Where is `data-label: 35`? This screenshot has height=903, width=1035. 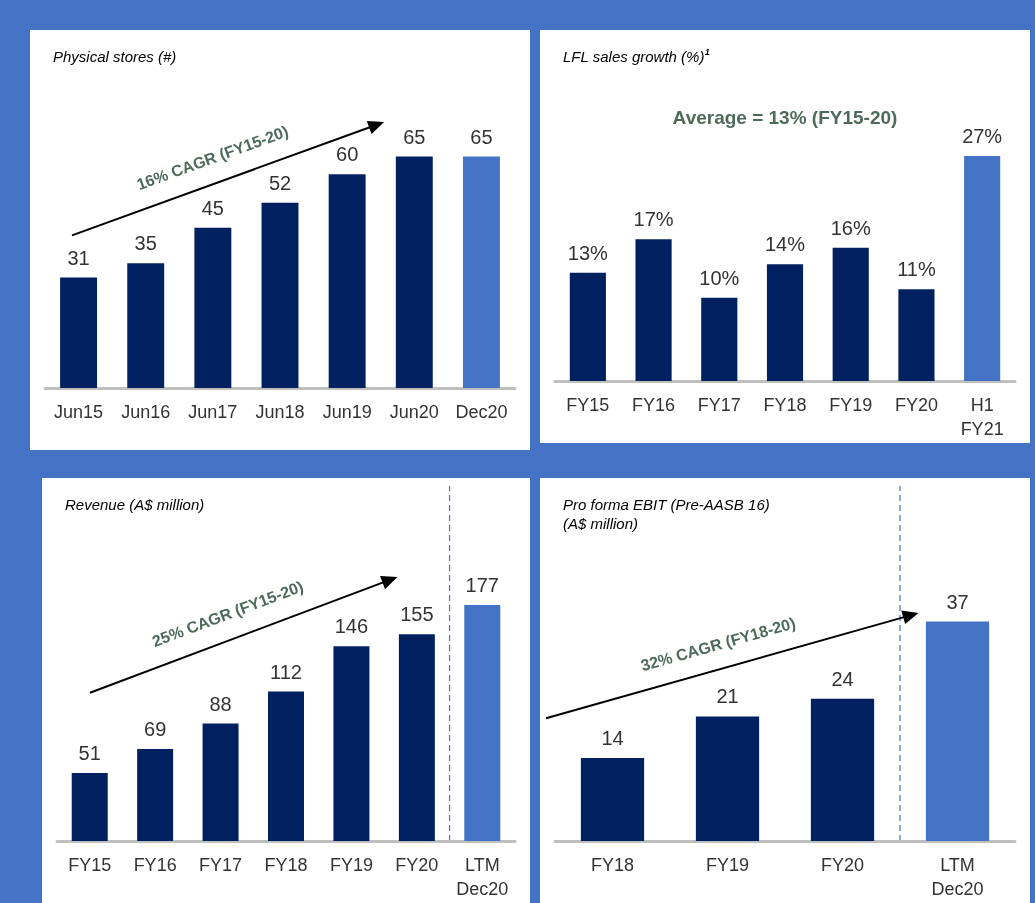 data-label: 35 is located at coordinates (145, 243).